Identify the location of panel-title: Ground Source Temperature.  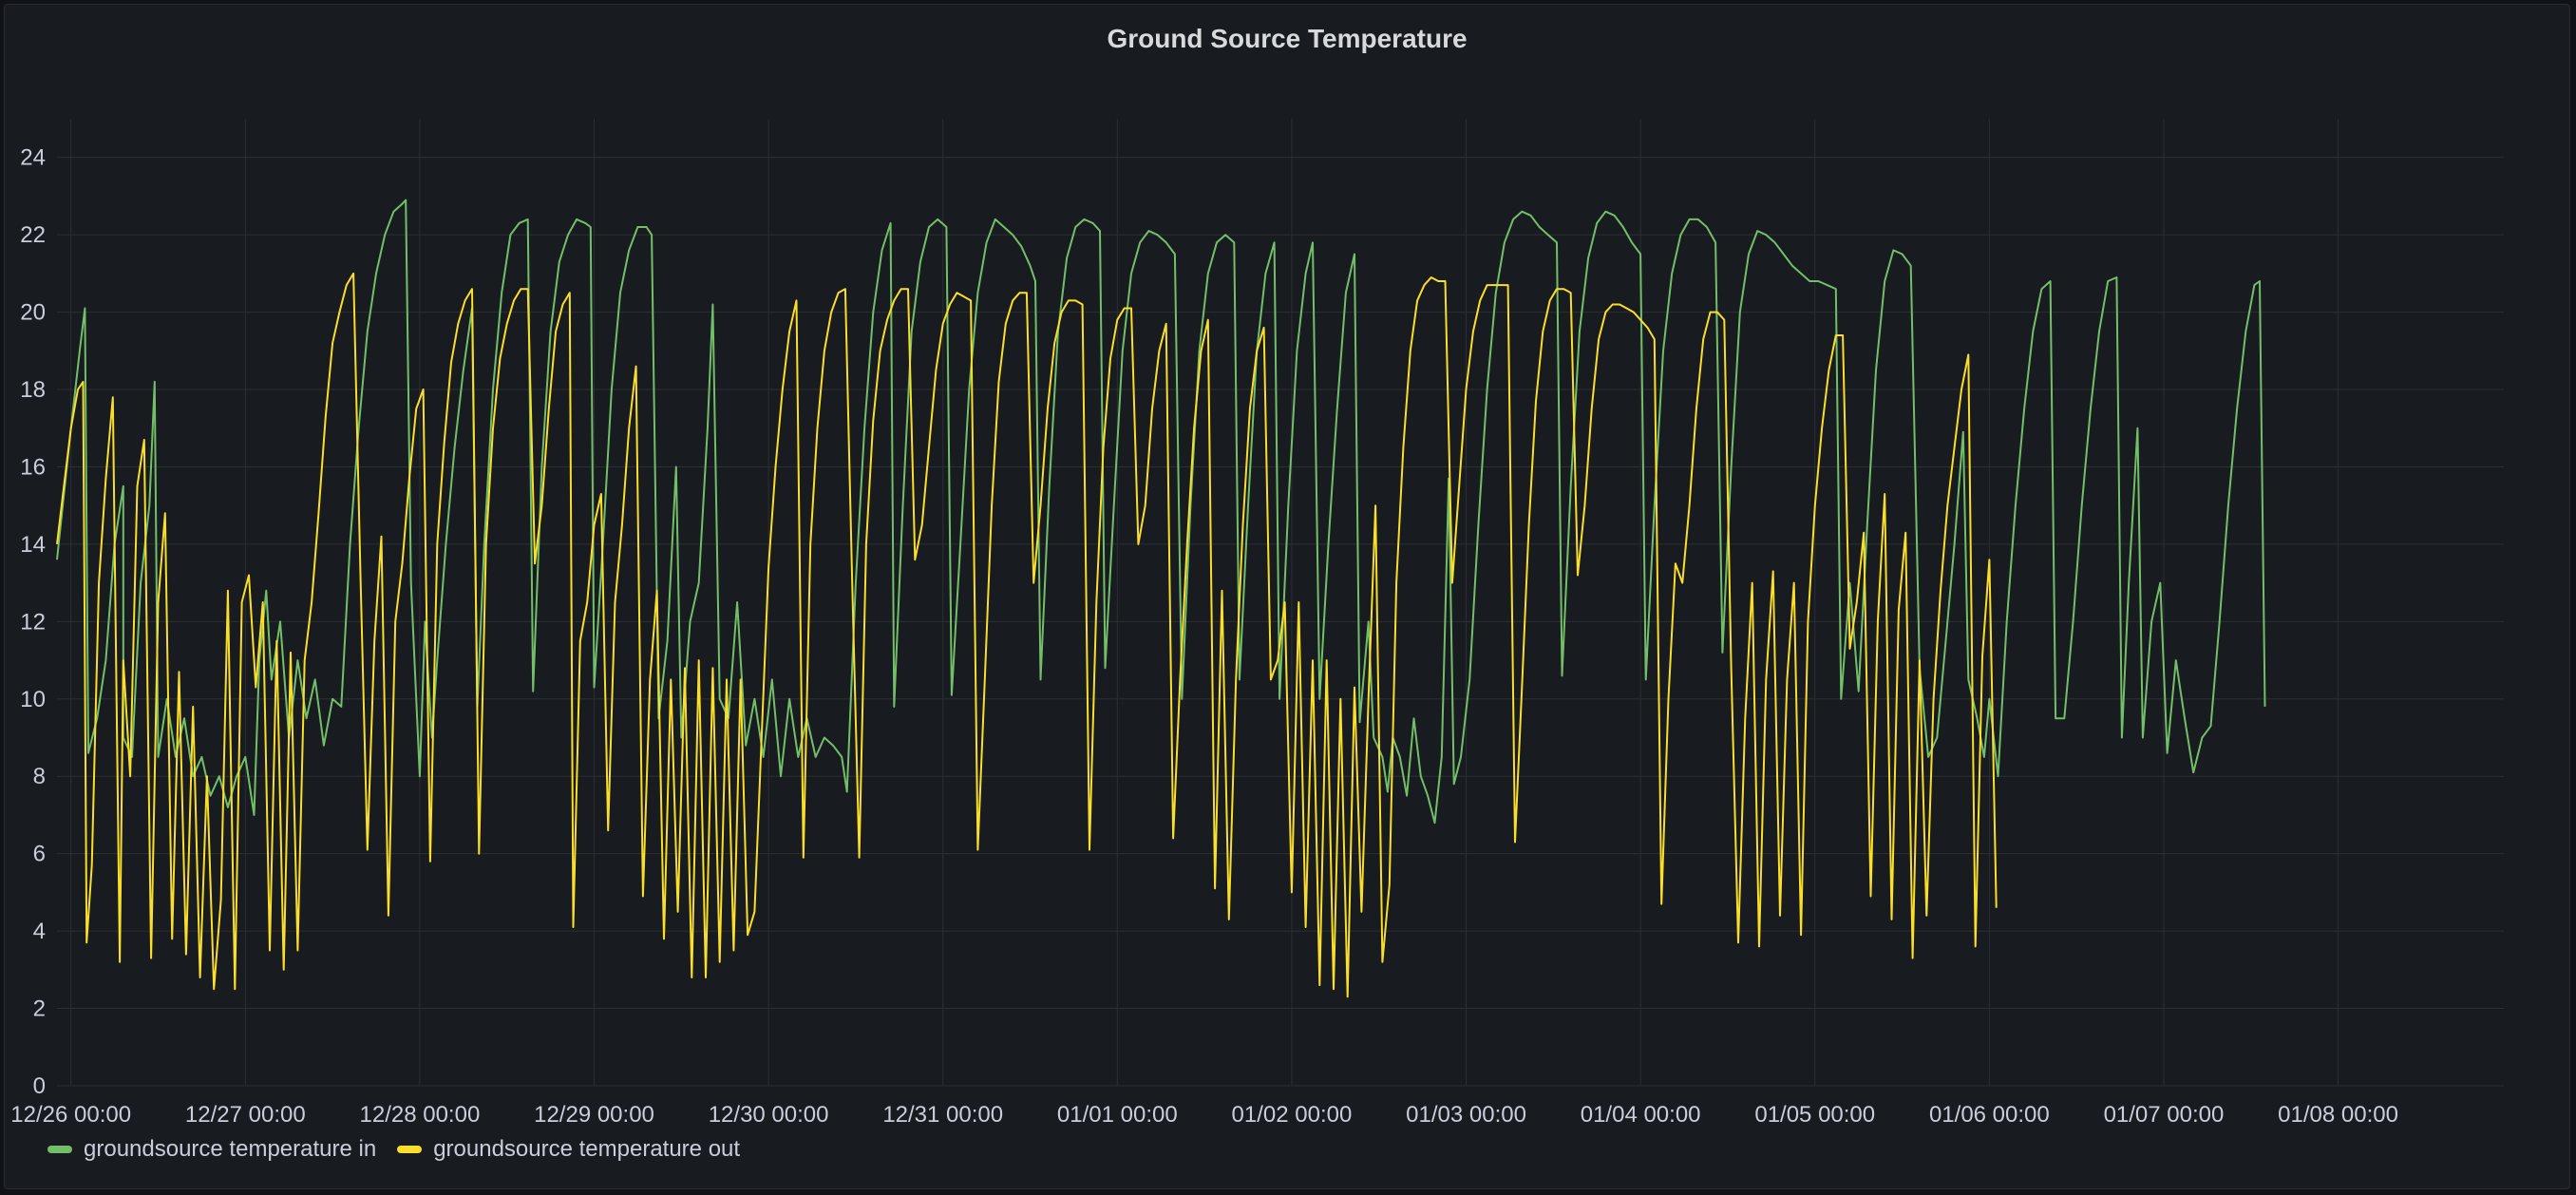
(1287, 38).